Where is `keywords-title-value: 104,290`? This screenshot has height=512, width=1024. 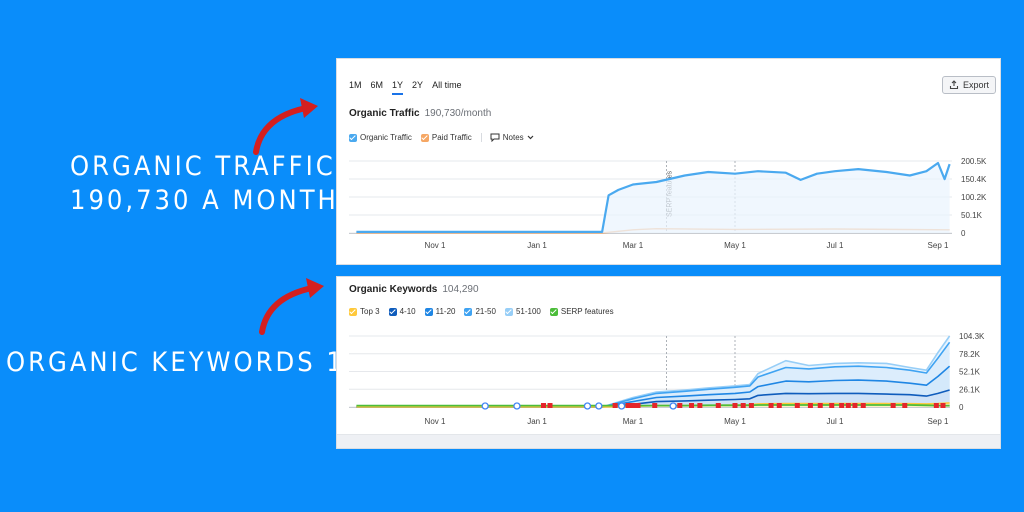
keywords-title-value: 104,290 is located at coordinates (460, 289).